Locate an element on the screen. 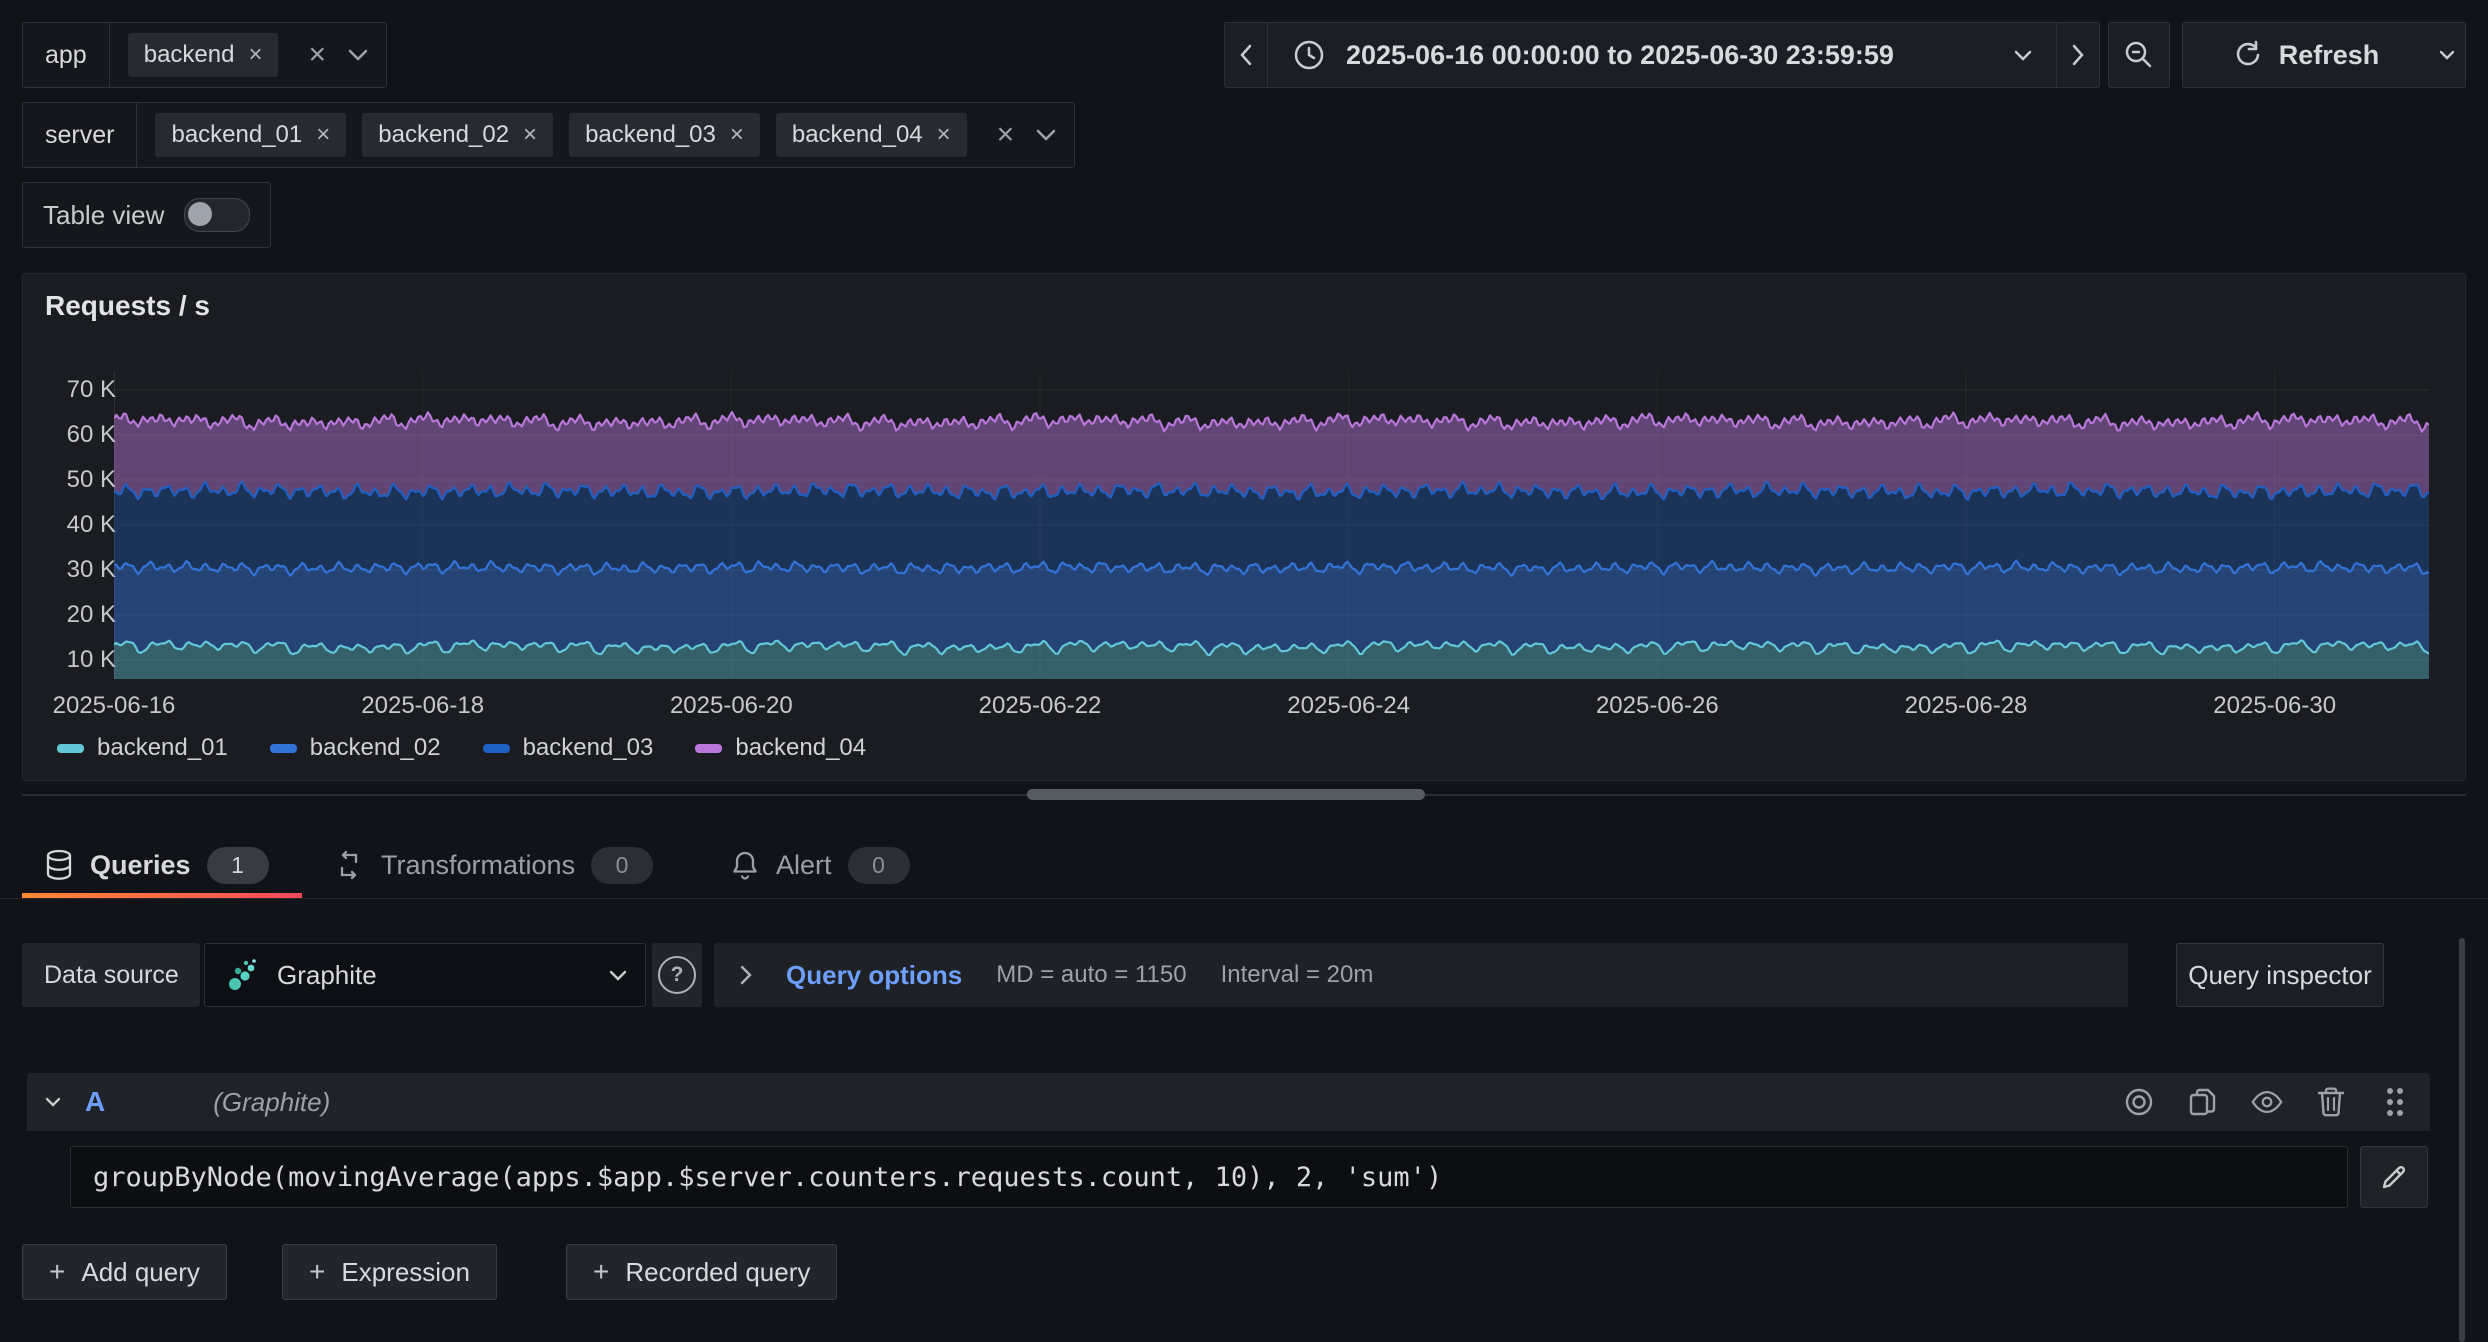 Image resolution: width=2488 pixels, height=1342 pixels. delete-query-icon is located at coordinates (2331, 1102).